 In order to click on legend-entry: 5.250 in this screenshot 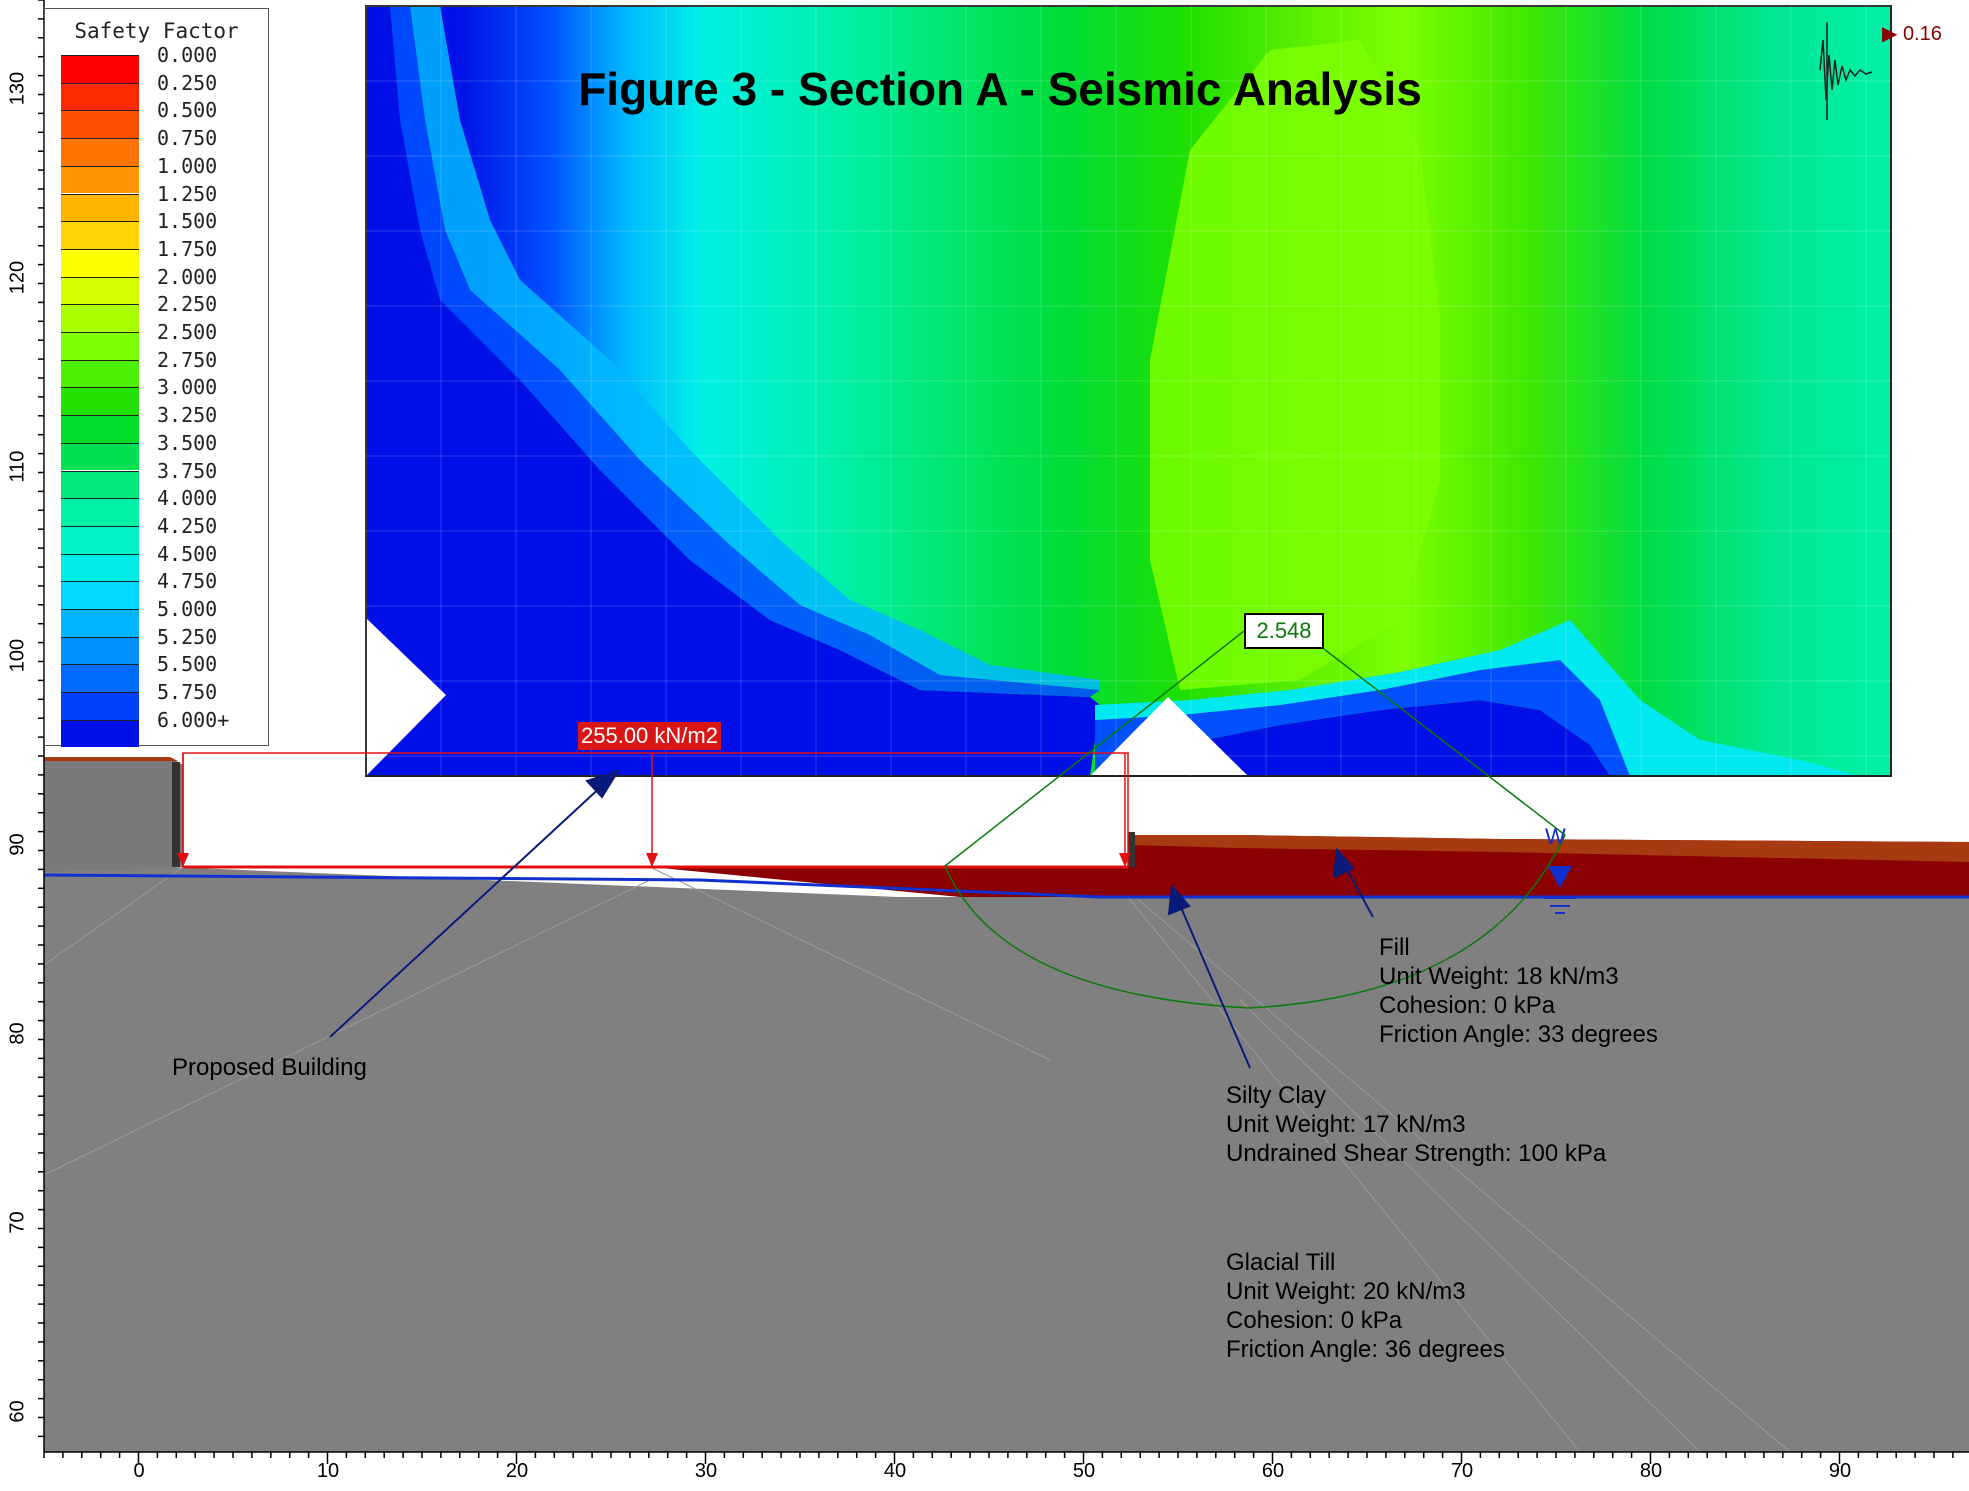, I will do `click(161, 645)`.